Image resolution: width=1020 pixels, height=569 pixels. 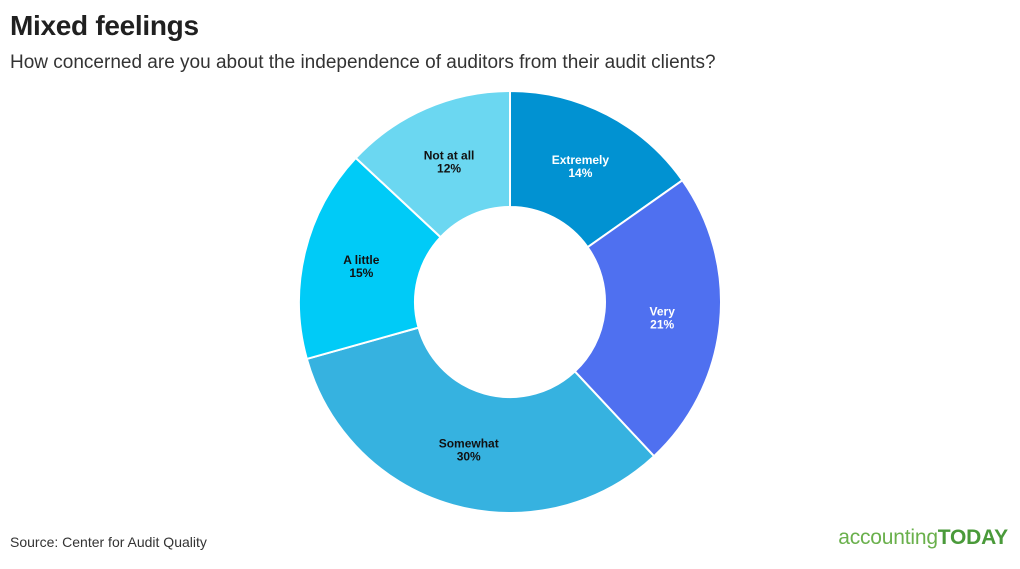 What do you see at coordinates (449, 156) in the screenshot?
I see `slice-label-not-at-all: Not at all` at bounding box center [449, 156].